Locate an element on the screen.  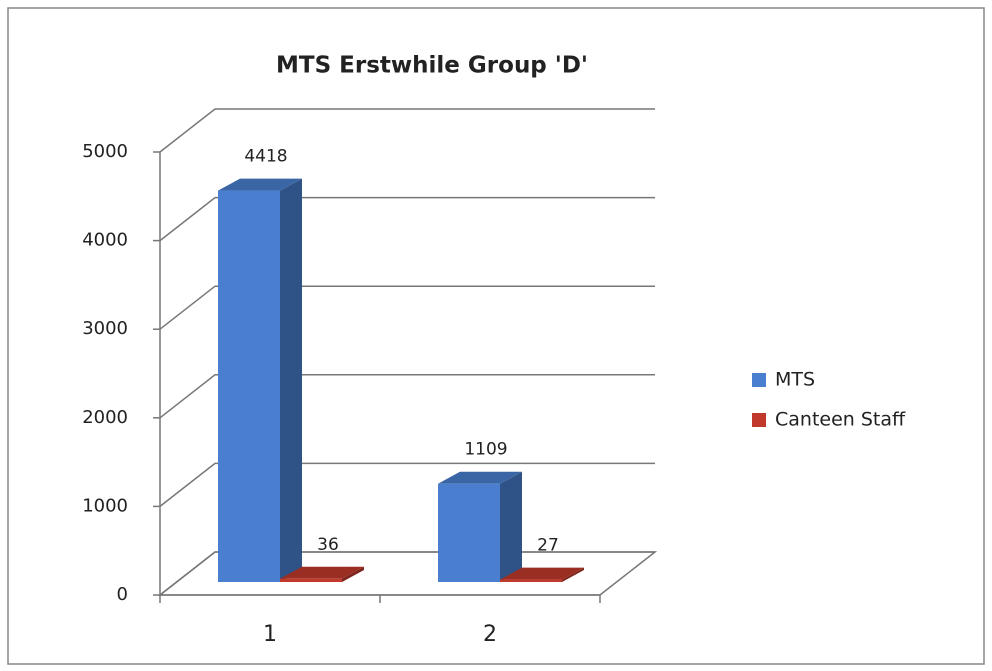
y-tick-label: 5000 is located at coordinates (105, 151).